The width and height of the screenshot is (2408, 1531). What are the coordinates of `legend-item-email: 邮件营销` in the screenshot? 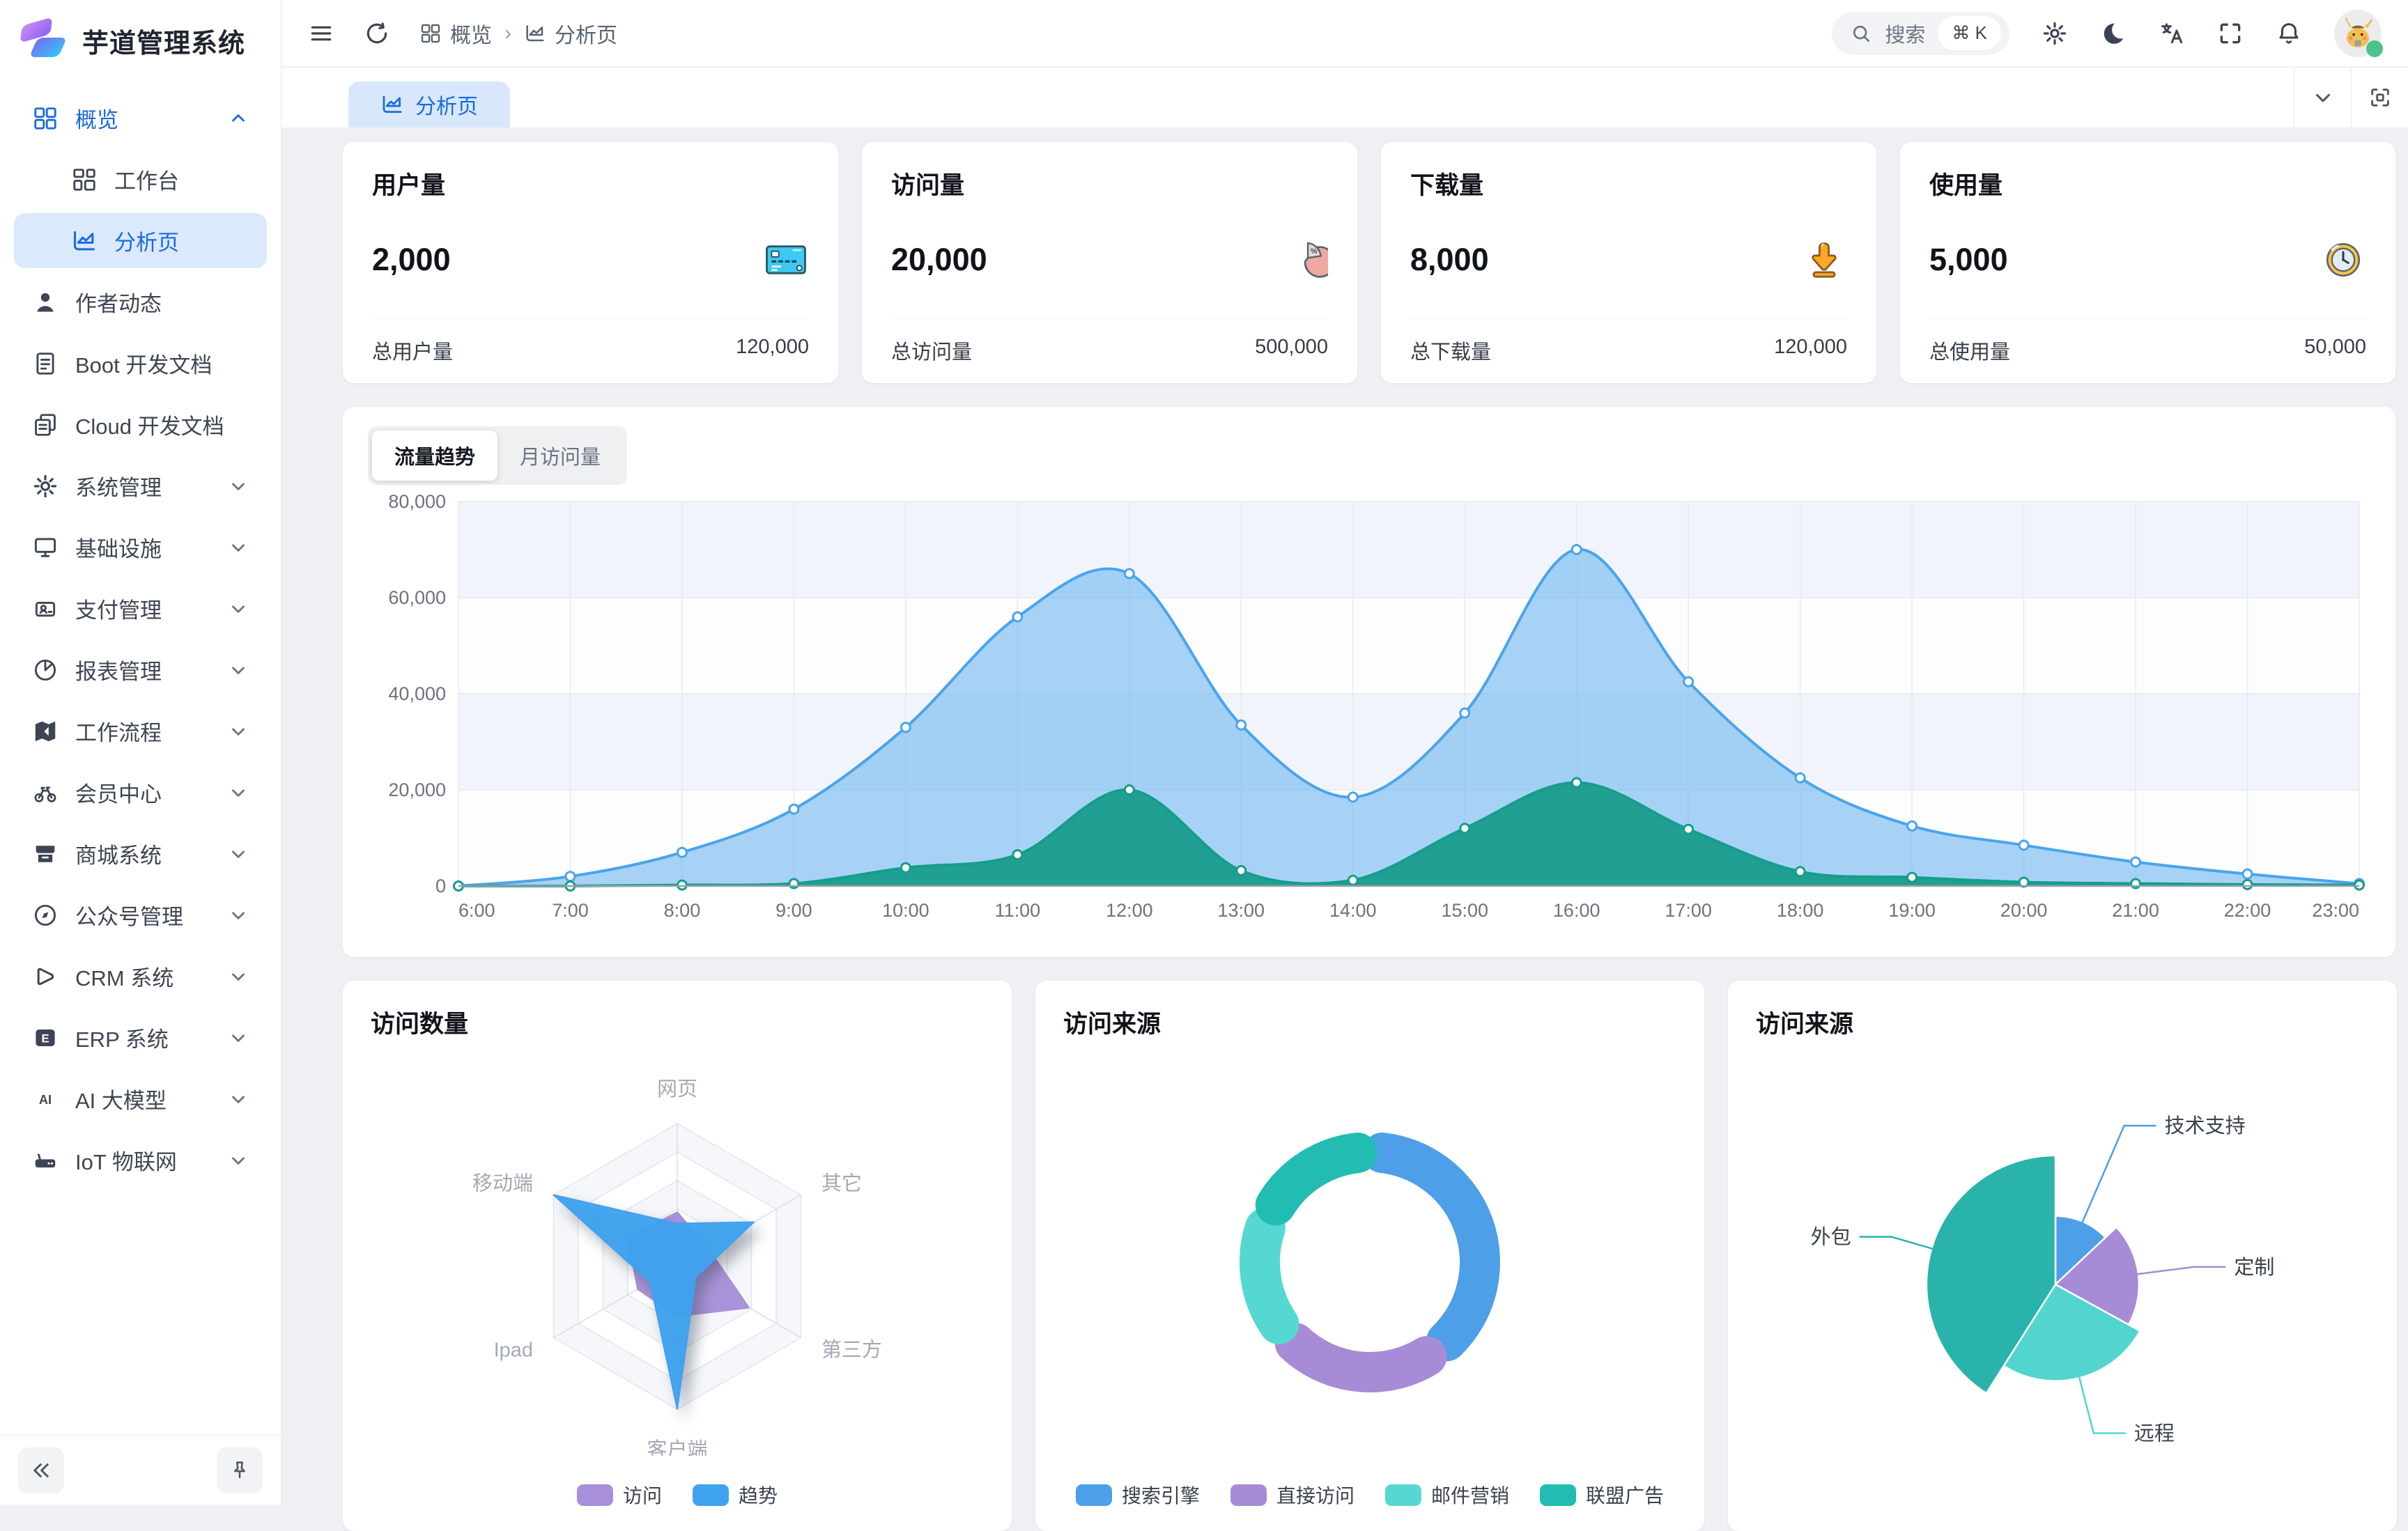 It's located at (1447, 1495).